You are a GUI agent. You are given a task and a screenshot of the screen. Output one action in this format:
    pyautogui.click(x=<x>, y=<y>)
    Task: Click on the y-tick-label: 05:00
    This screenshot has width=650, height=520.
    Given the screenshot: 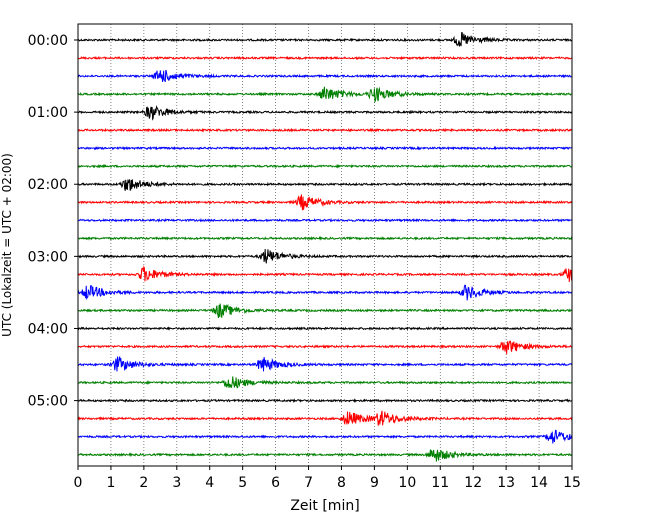 What is the action you would take?
    pyautogui.click(x=48, y=402)
    